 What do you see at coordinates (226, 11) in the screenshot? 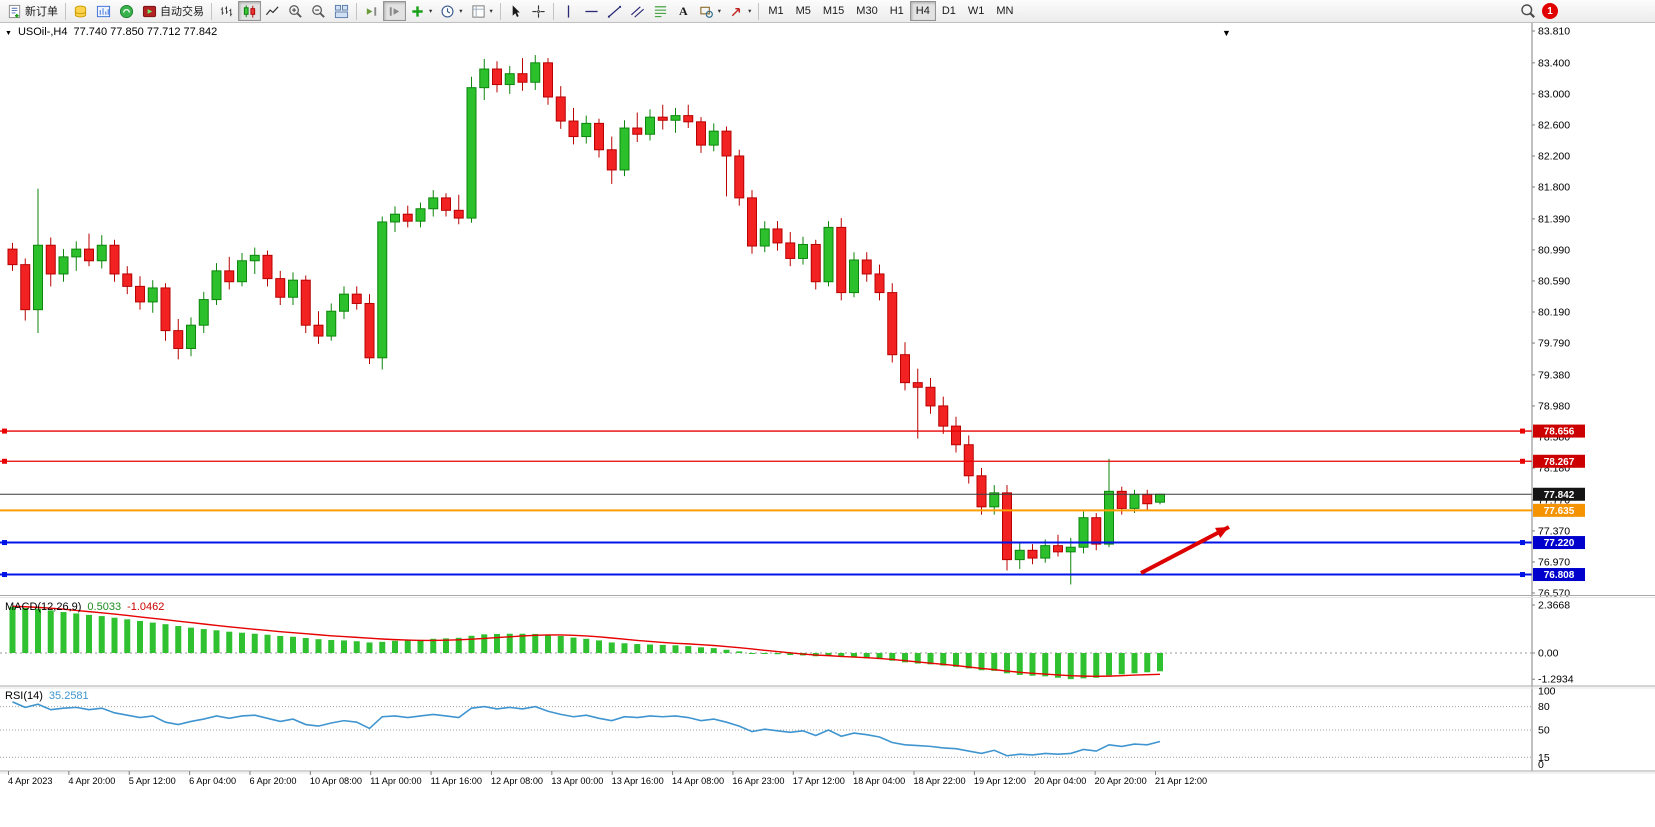
I see `bar-chart-type-button` at bounding box center [226, 11].